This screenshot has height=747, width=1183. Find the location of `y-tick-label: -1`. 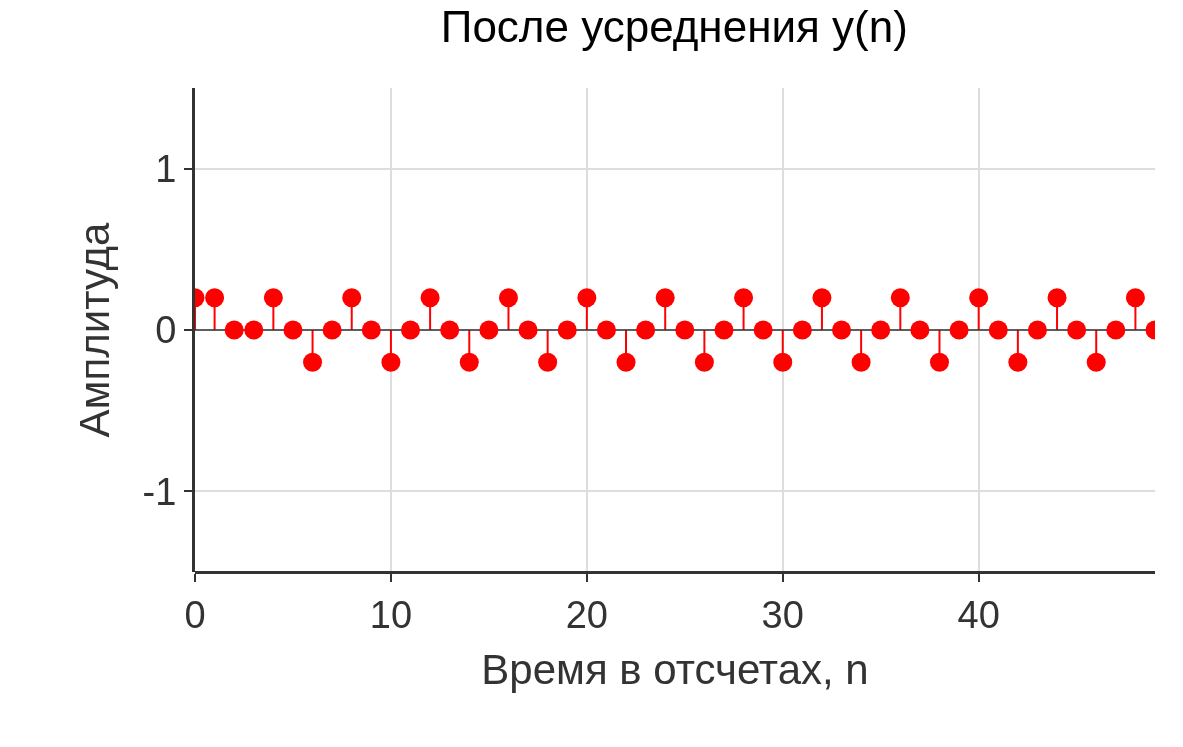

y-tick-label: -1 is located at coordinates (159, 491).